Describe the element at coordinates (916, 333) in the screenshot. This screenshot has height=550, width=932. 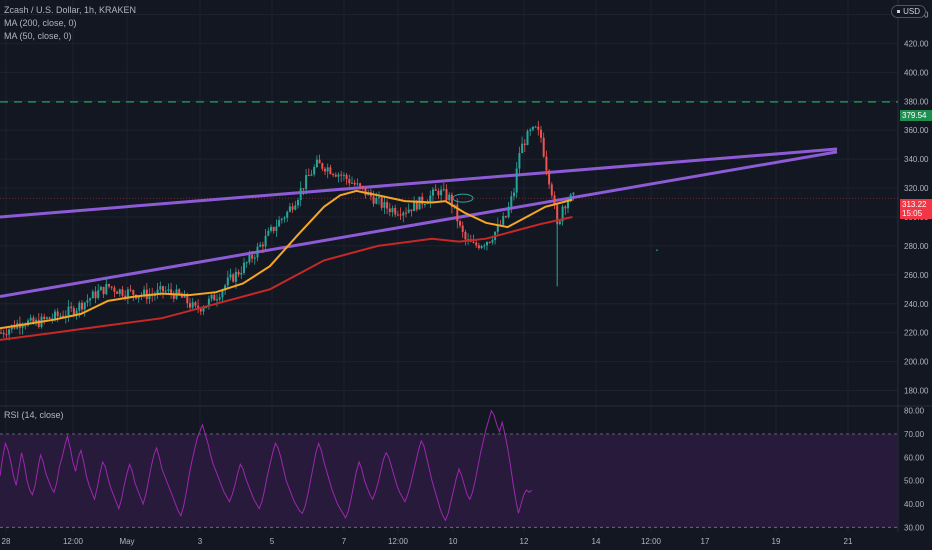
I see `price-tick-label: 220.00` at that location.